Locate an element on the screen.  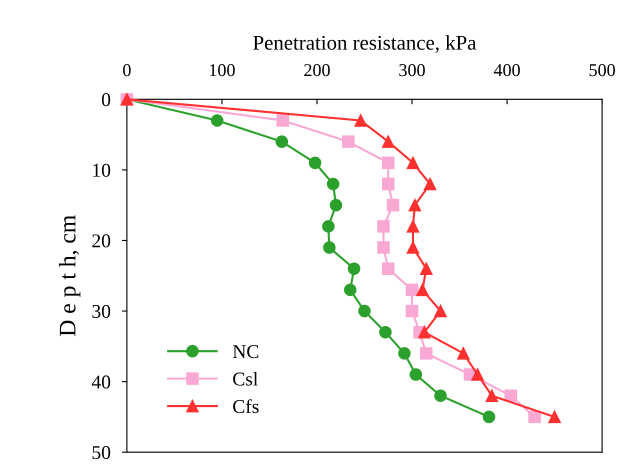
x-tick-label: 0 is located at coordinates (127, 70).